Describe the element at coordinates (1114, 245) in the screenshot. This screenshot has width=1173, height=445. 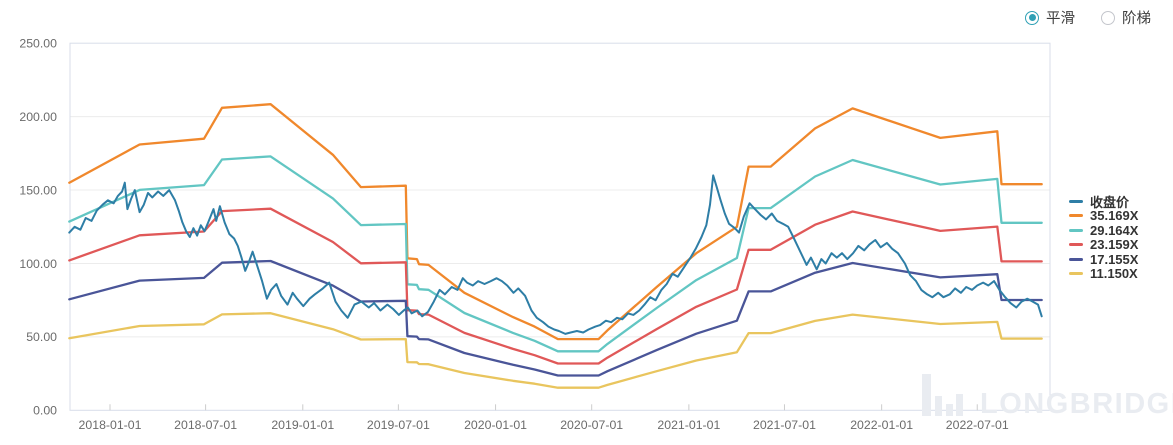
I see `legend-label: 23.159X` at that location.